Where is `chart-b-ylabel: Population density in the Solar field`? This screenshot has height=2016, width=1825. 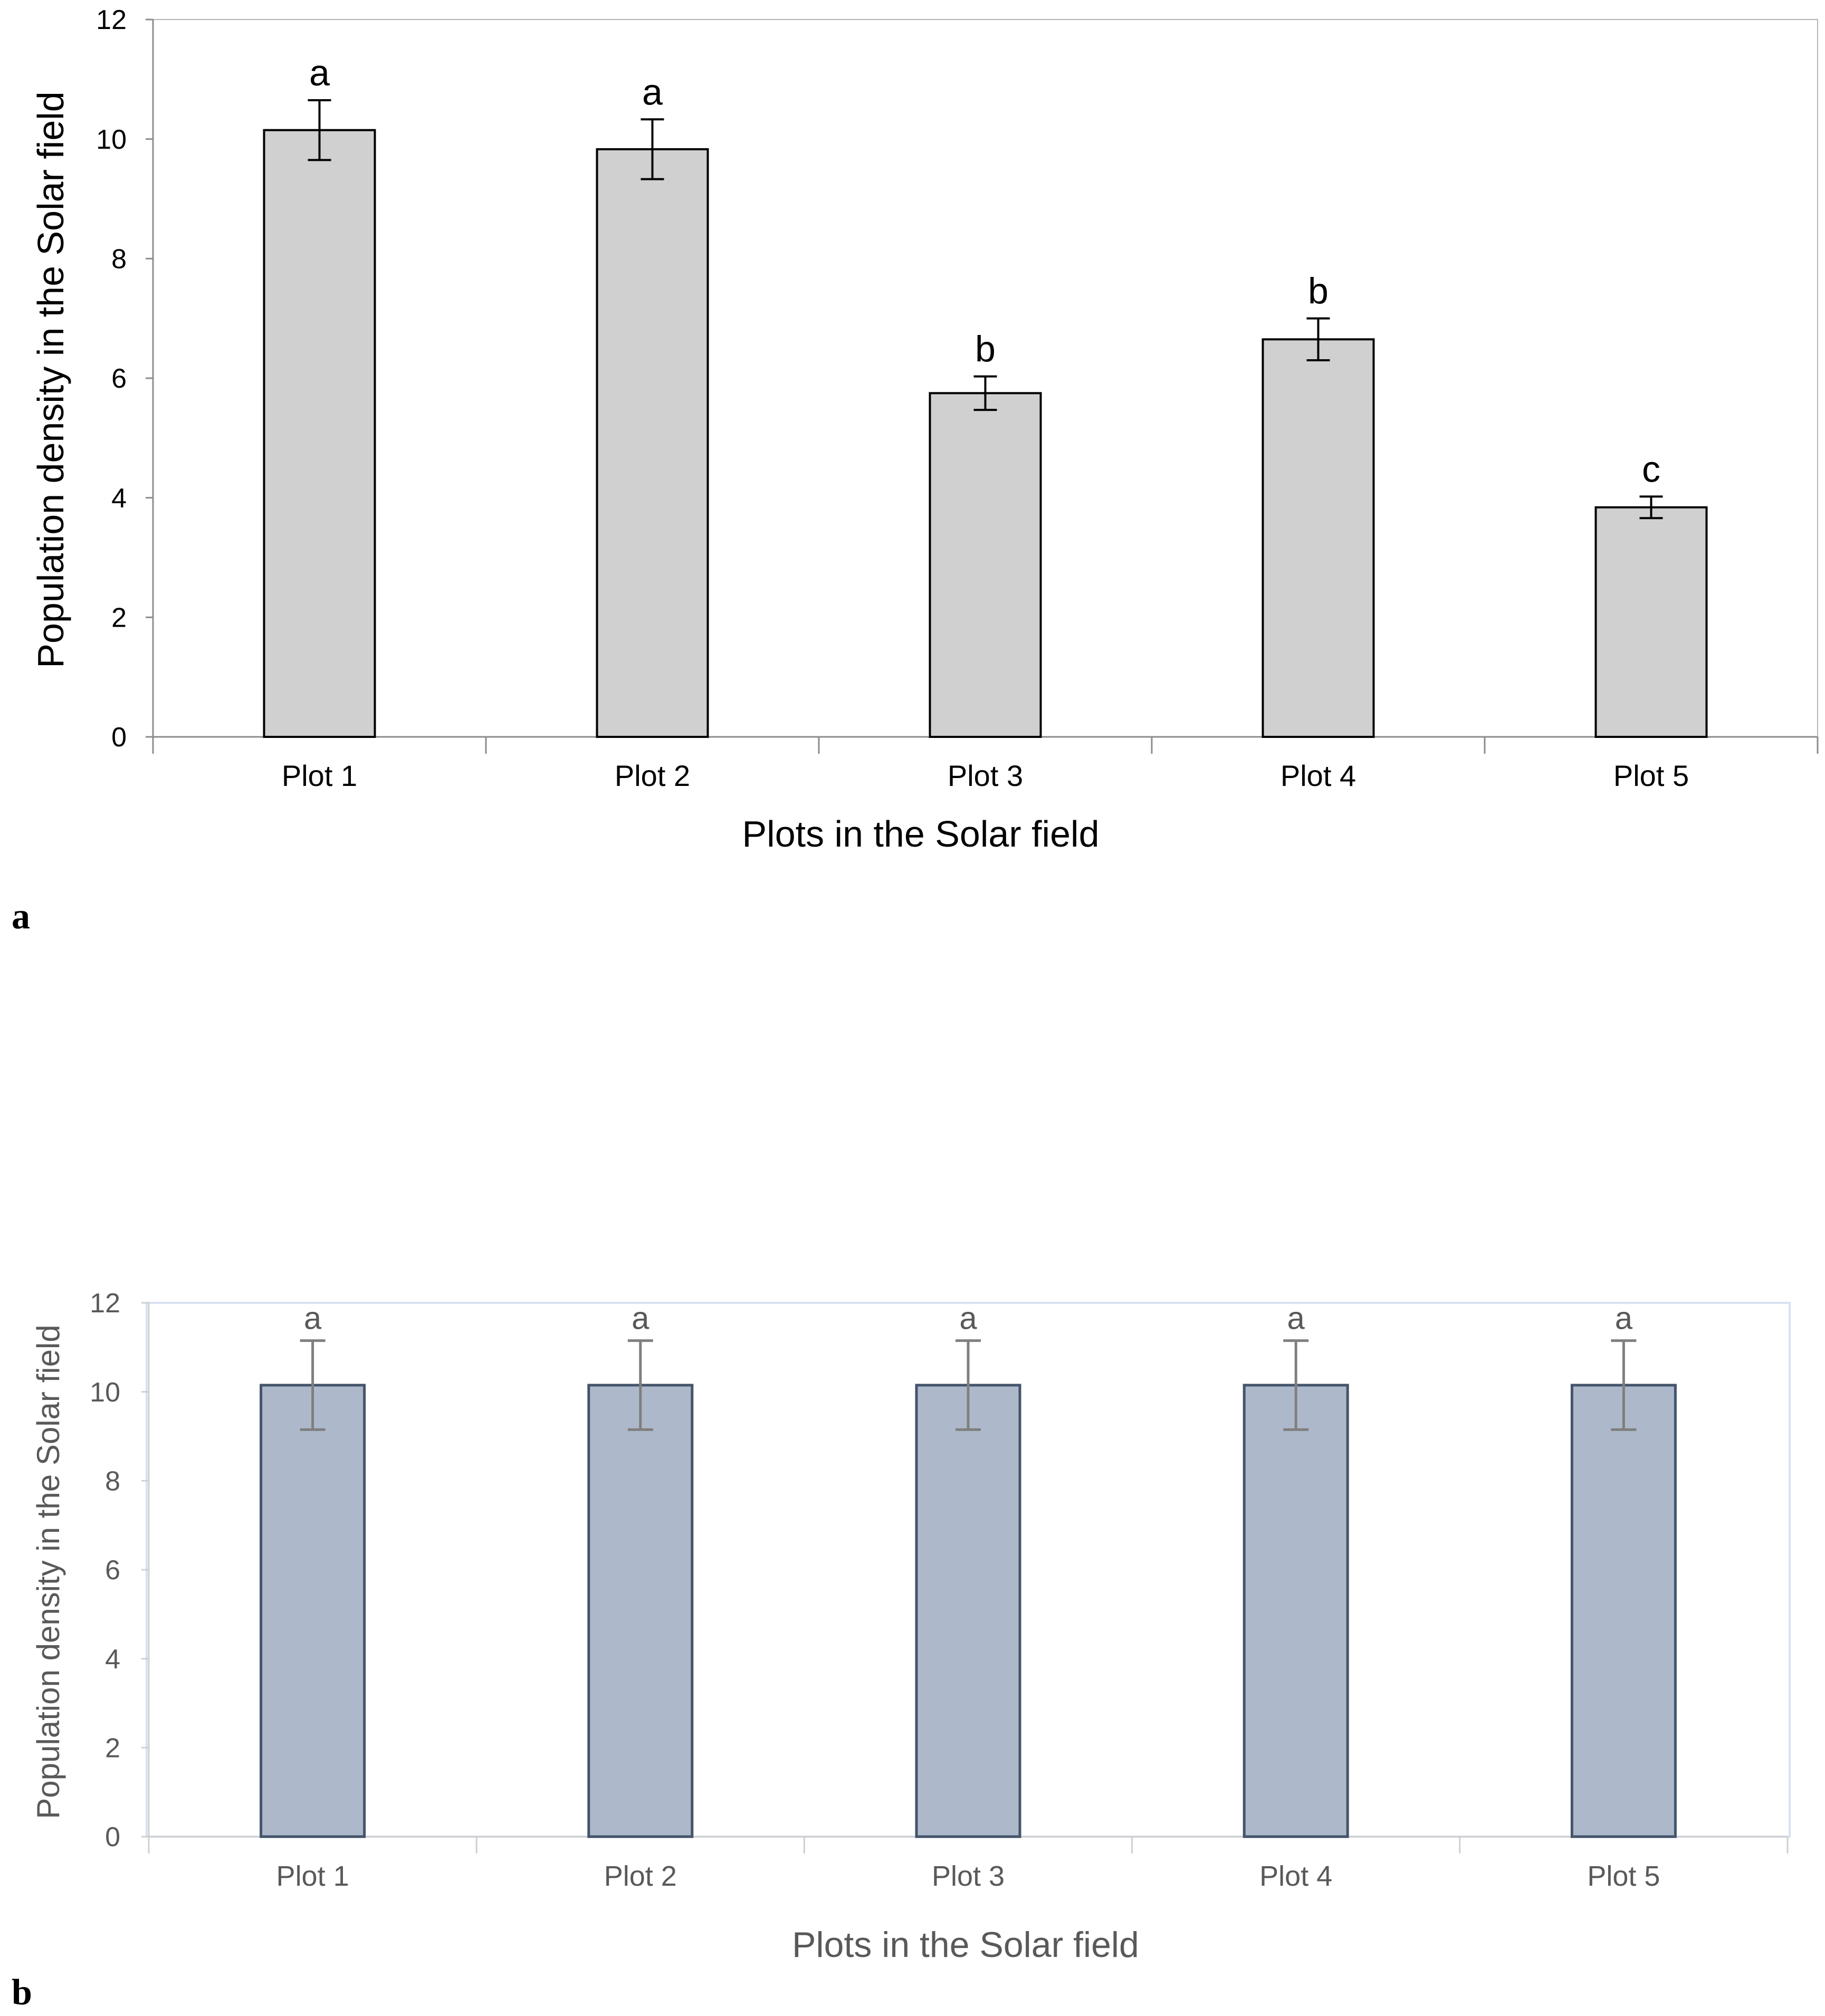 chart-b-ylabel: Population density in the Solar field is located at coordinates (48, 1571).